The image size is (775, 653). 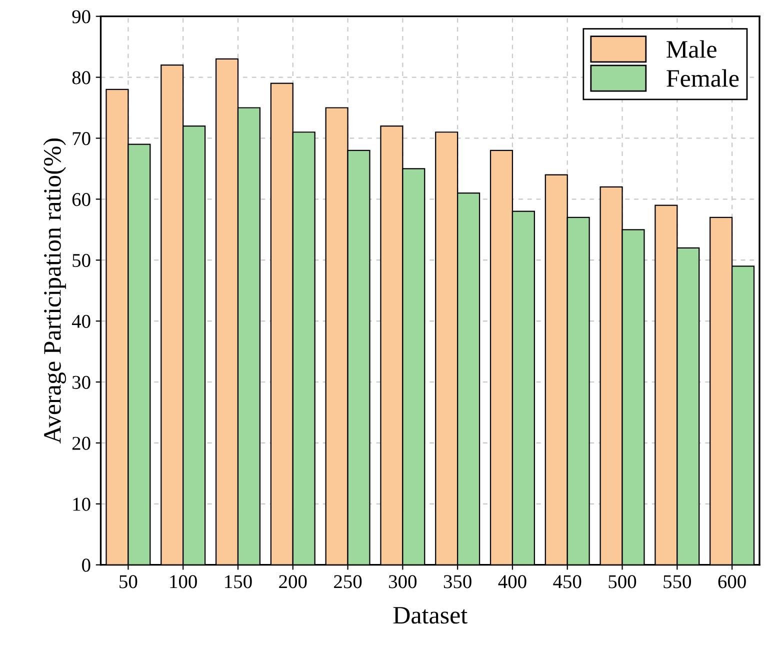 What do you see at coordinates (691, 49) in the screenshot?
I see `legend-label: Male` at bounding box center [691, 49].